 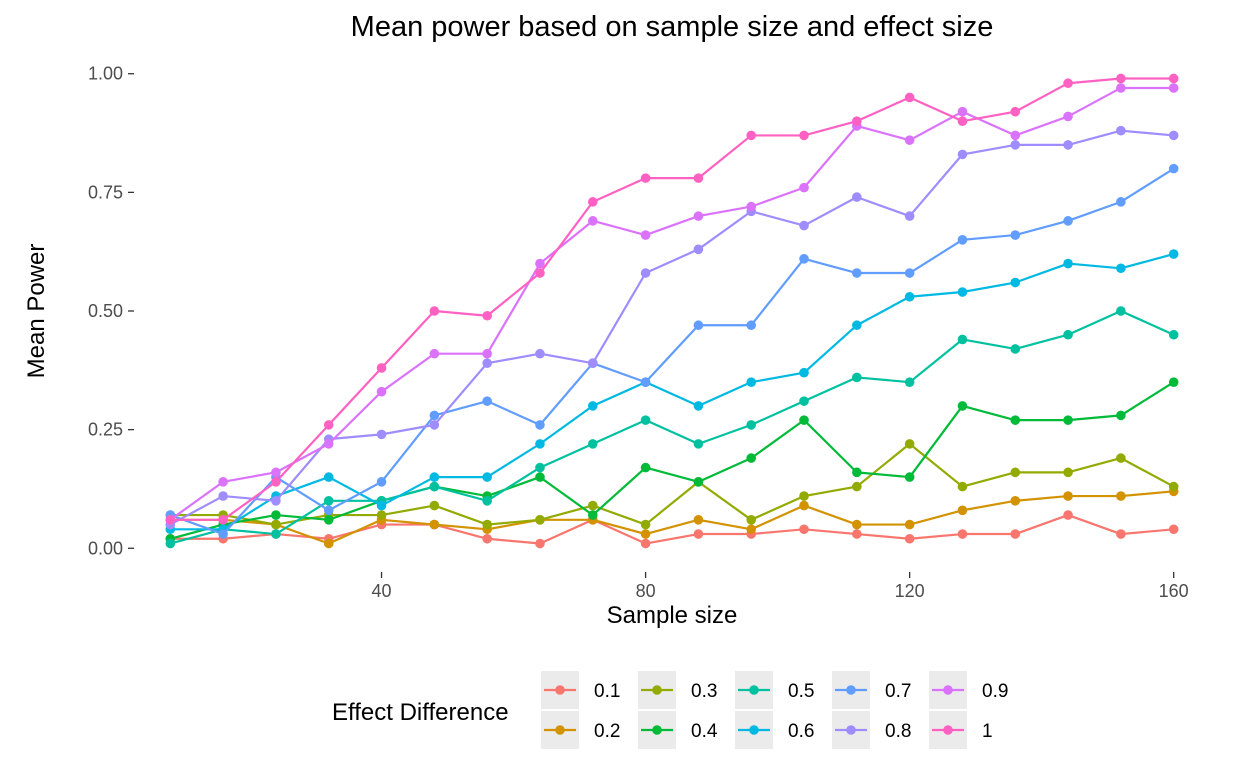 I want to click on legend-item: 0.9, so click(x=968, y=690).